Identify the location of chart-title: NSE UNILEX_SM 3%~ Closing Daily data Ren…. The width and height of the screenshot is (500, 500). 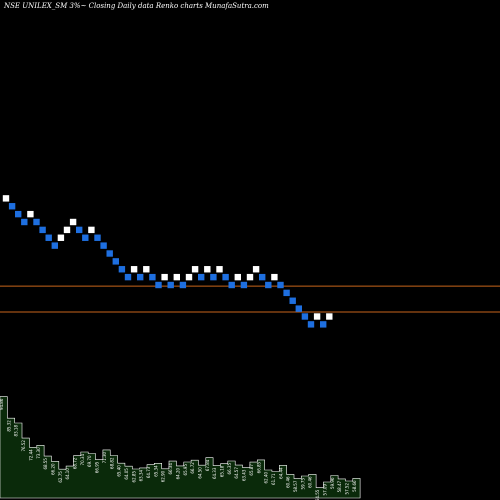
(136, 6).